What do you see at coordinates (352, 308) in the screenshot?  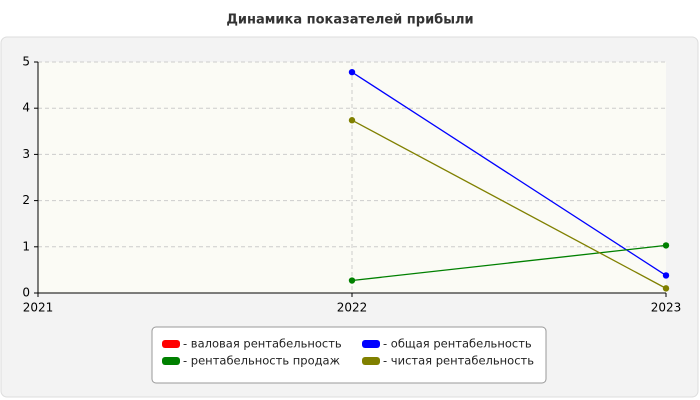 I see `x-tick-label: 2022` at bounding box center [352, 308].